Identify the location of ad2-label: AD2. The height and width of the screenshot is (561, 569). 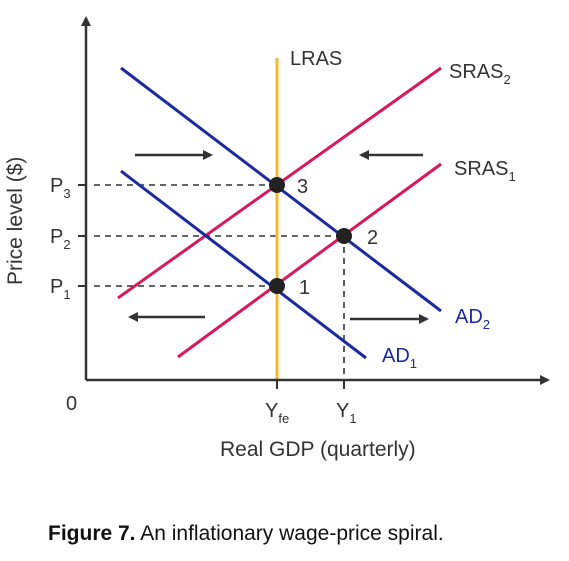
(472, 319).